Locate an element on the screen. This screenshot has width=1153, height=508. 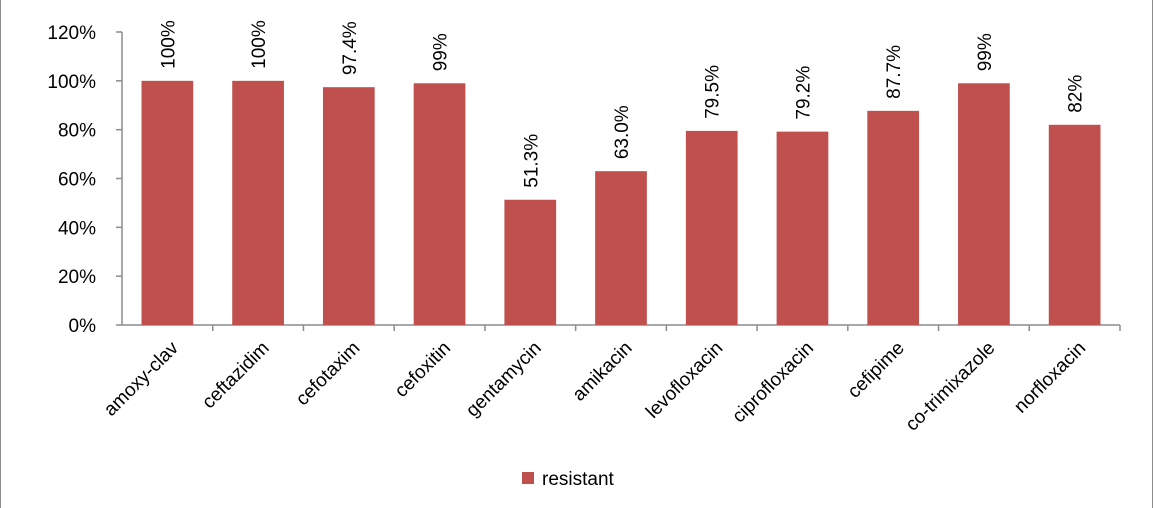
data-label: 97.4% is located at coordinates (350, 48).